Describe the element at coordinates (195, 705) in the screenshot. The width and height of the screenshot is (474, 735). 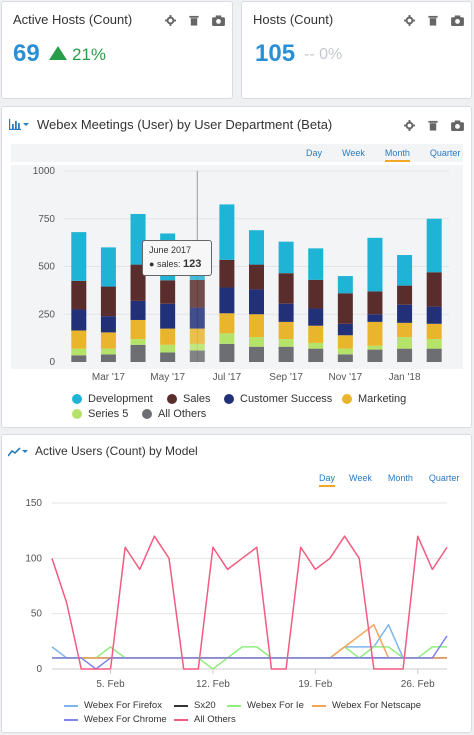
I see `legend-item-sx20: Sx20` at that location.